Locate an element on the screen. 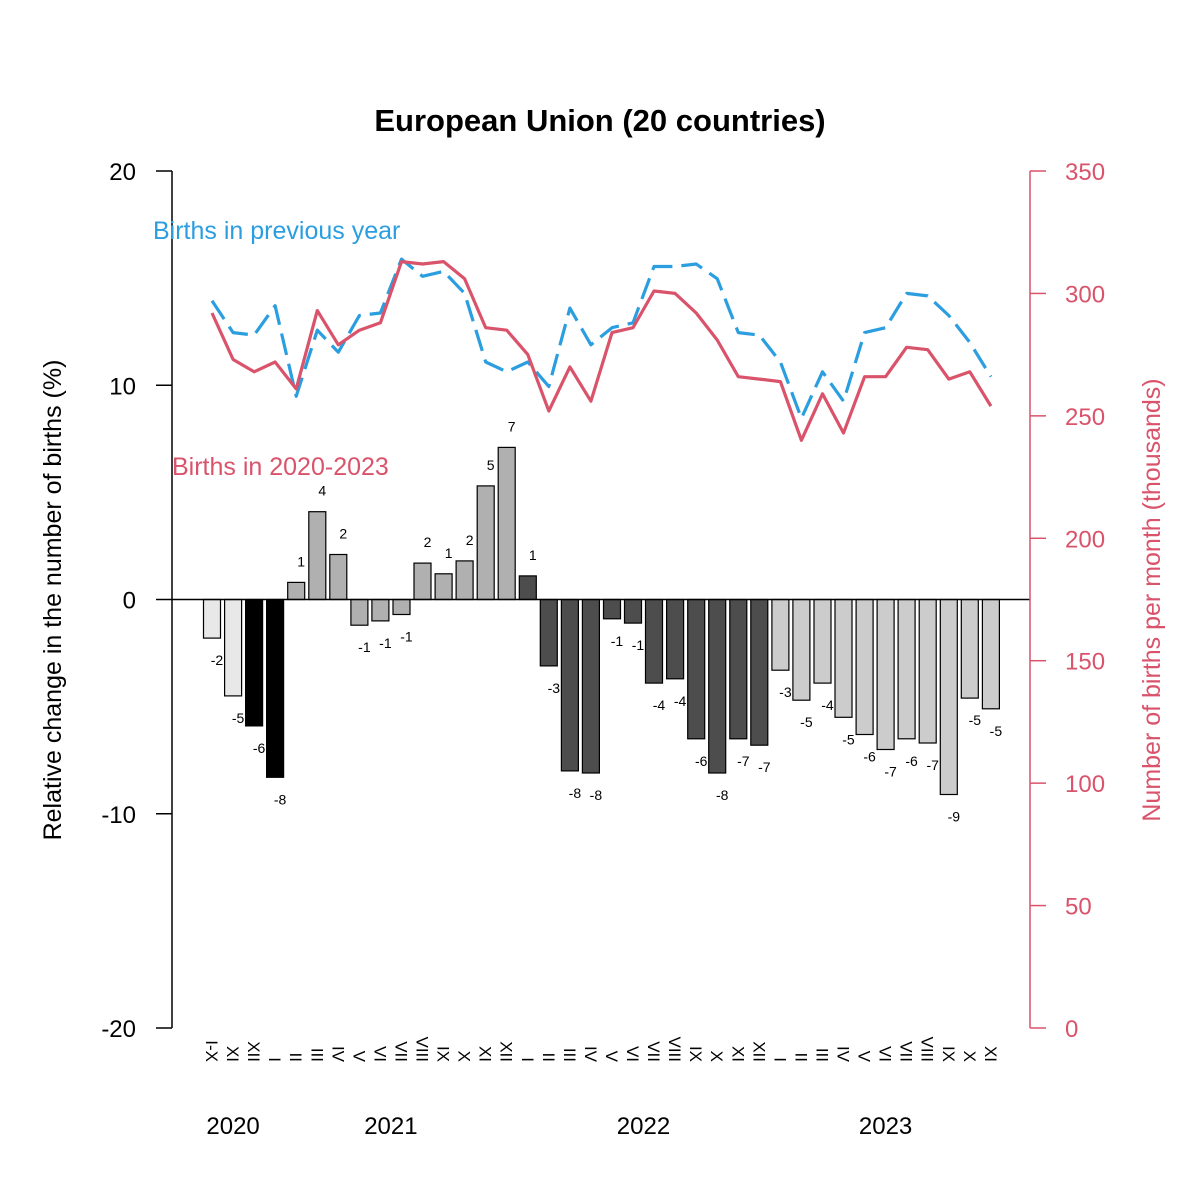 Image resolution: width=1200 pixels, height=1200 pixels. left-tick-label-4: 20 is located at coordinates (122, 172).